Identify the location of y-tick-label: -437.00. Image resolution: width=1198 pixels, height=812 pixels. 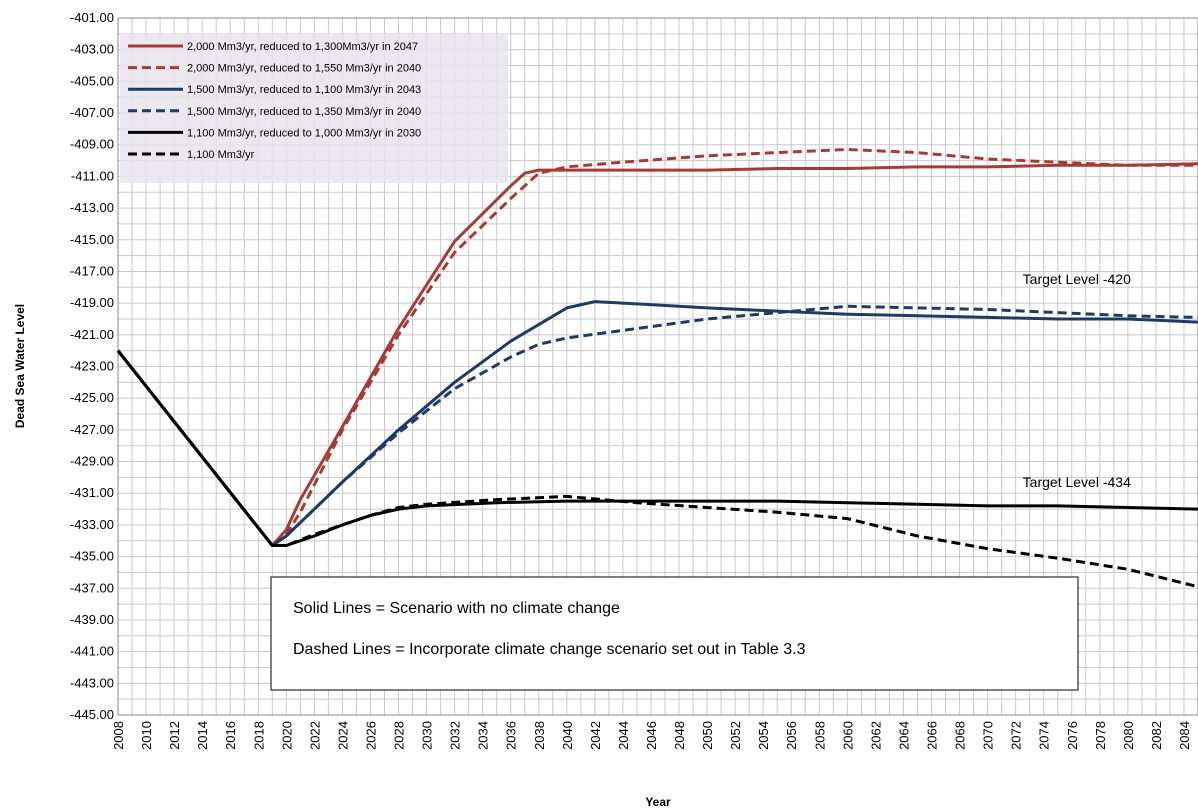
(92, 587).